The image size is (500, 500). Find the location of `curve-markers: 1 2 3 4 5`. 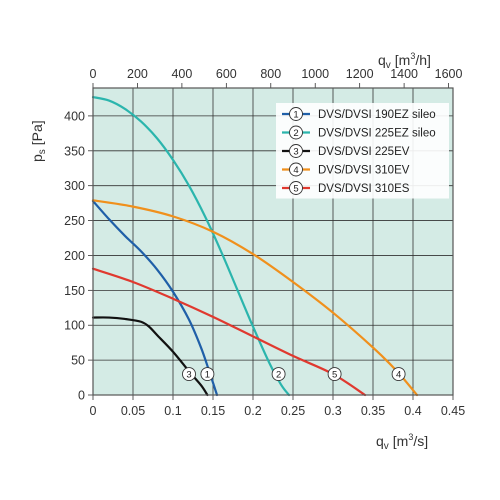

curve-markers: 1 2 3 4 5 is located at coordinates (294, 374).